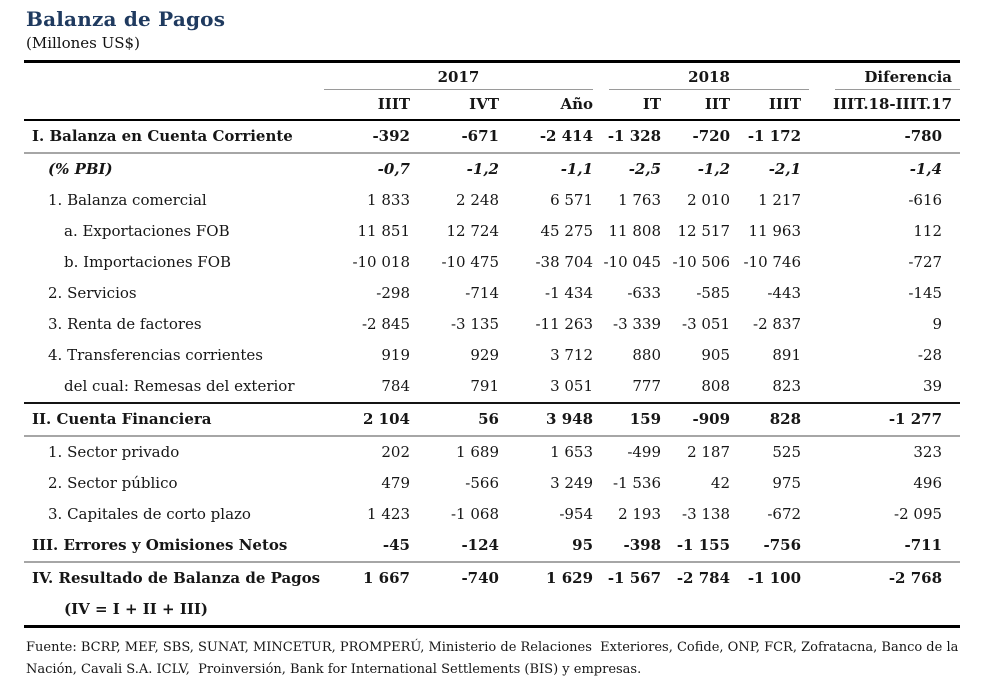  What do you see at coordinates (635, 105) in the screenshot?
I see `column-header-it: IT` at bounding box center [635, 105].